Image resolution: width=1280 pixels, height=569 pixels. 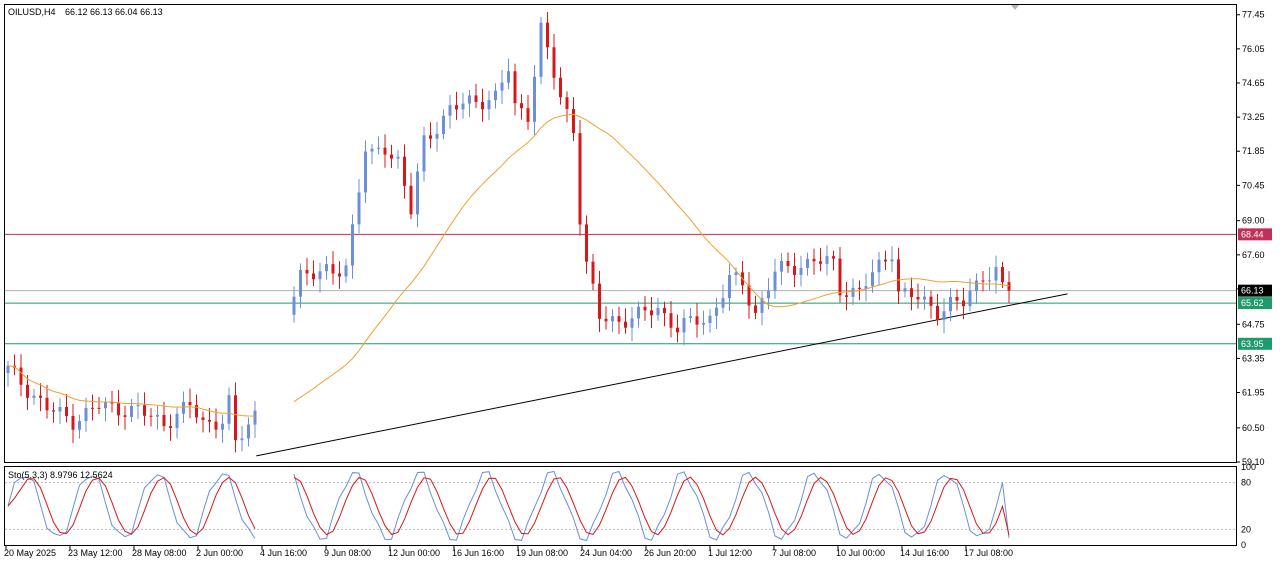 I want to click on time-tick-label: 24 Jun 04:00, so click(x=606, y=553).